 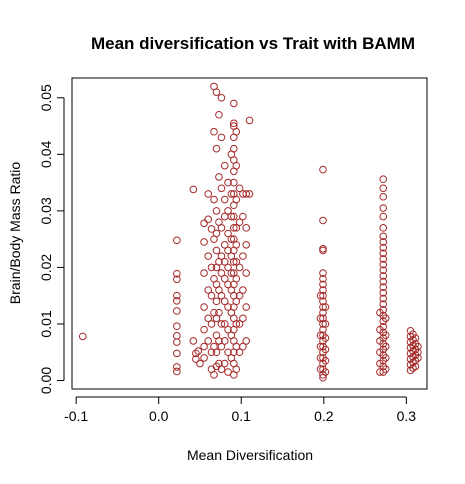 What do you see at coordinates (51, 239) in the screenshot?
I see `y-axis: 0.00 0.01 0.02 0.03 0.04 0.05` at bounding box center [51, 239].